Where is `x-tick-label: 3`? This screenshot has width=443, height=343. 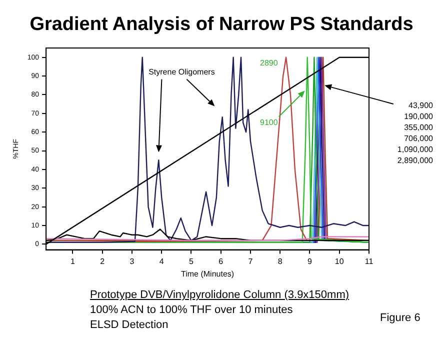 x-tick-label: 3 is located at coordinates (132, 261).